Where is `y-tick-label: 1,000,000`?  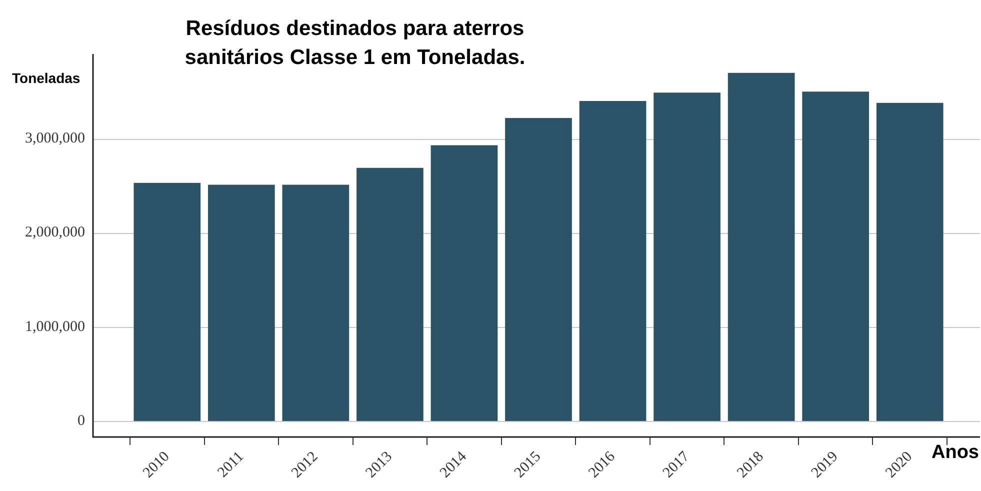 y-tick-label: 1,000,000 is located at coordinates (55, 326).